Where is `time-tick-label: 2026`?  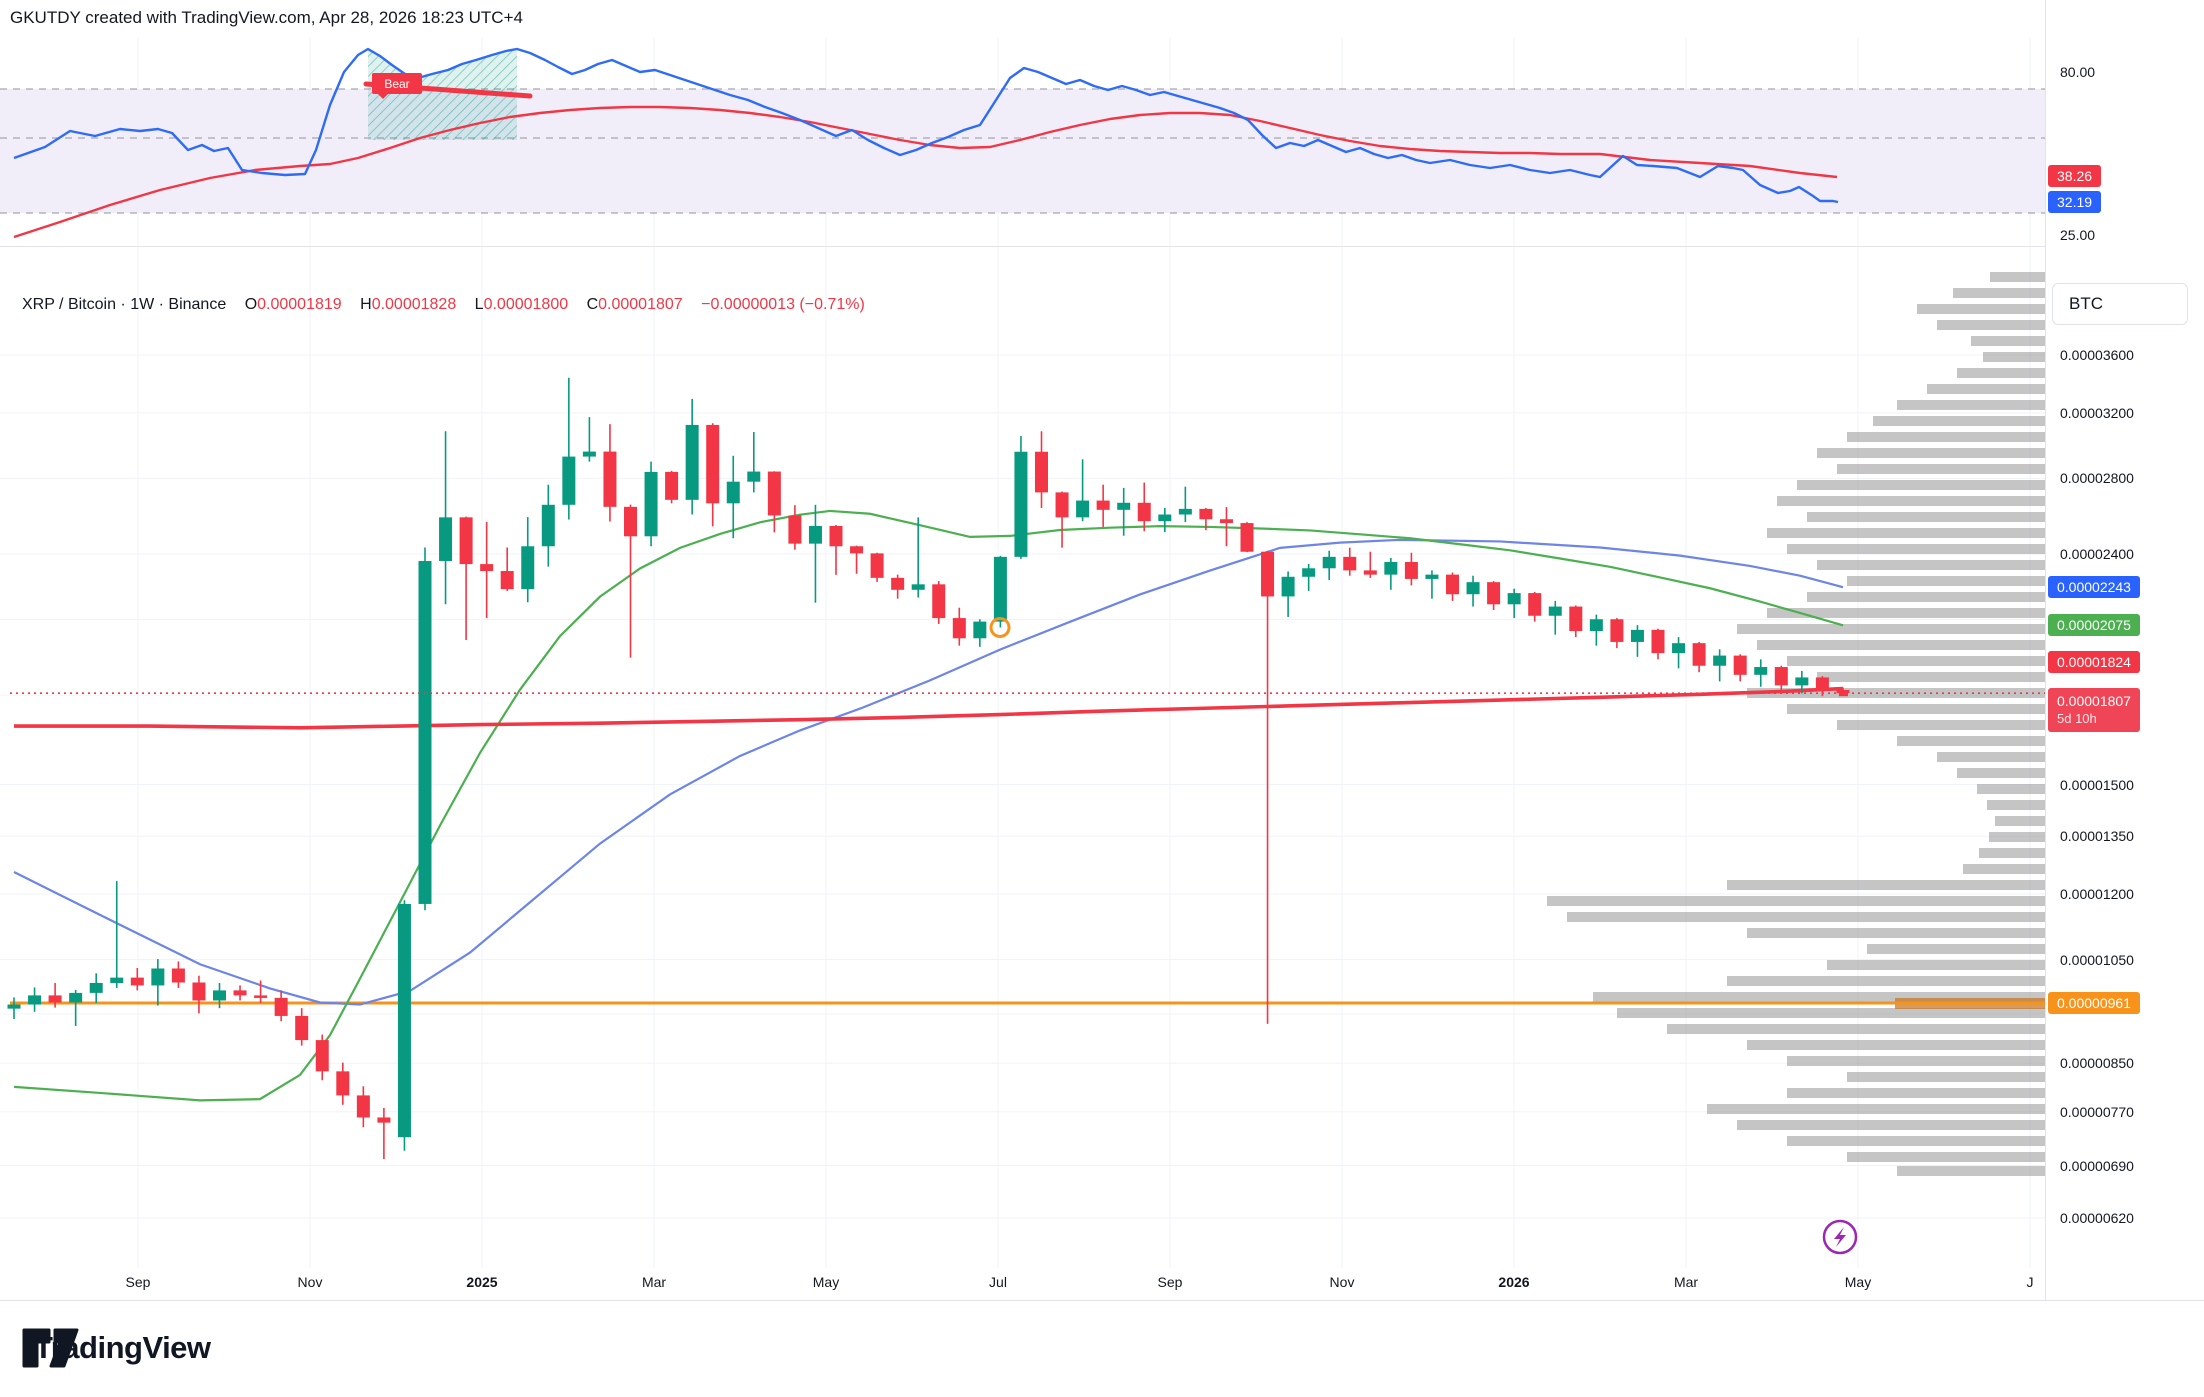 time-tick-label: 2026 is located at coordinates (1514, 1282).